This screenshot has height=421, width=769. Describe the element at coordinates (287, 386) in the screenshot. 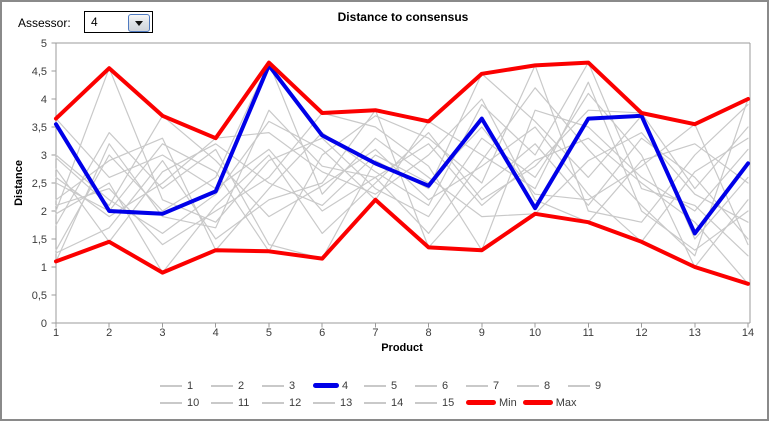

I see `legend-item-3: 3` at that location.